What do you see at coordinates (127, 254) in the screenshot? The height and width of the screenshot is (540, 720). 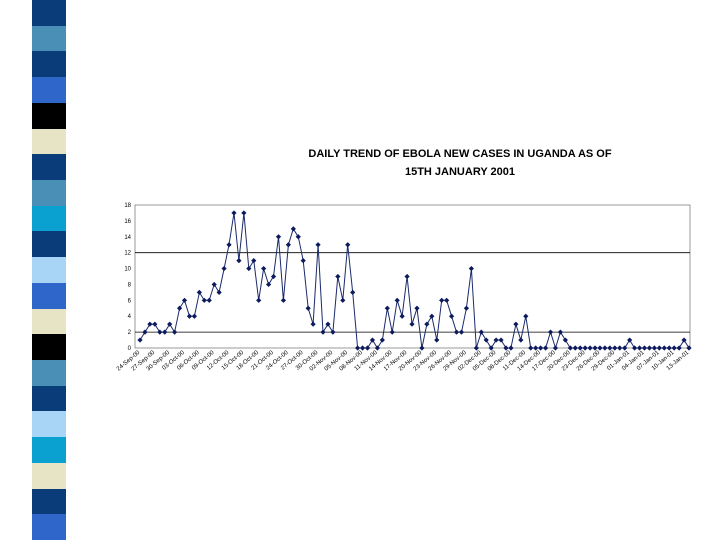 I see `y-tick-label: 12` at bounding box center [127, 254].